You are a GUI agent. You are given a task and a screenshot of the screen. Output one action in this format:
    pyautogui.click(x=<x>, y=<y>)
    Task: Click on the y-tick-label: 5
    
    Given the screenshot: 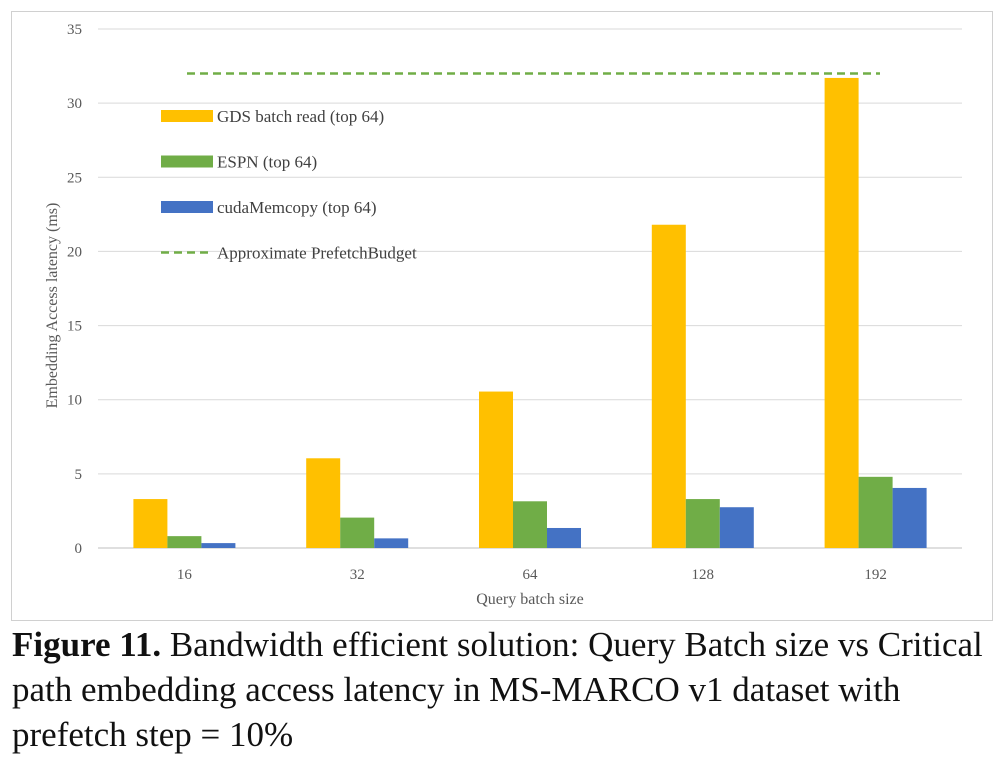 What is the action you would take?
    pyautogui.click(x=79, y=475)
    